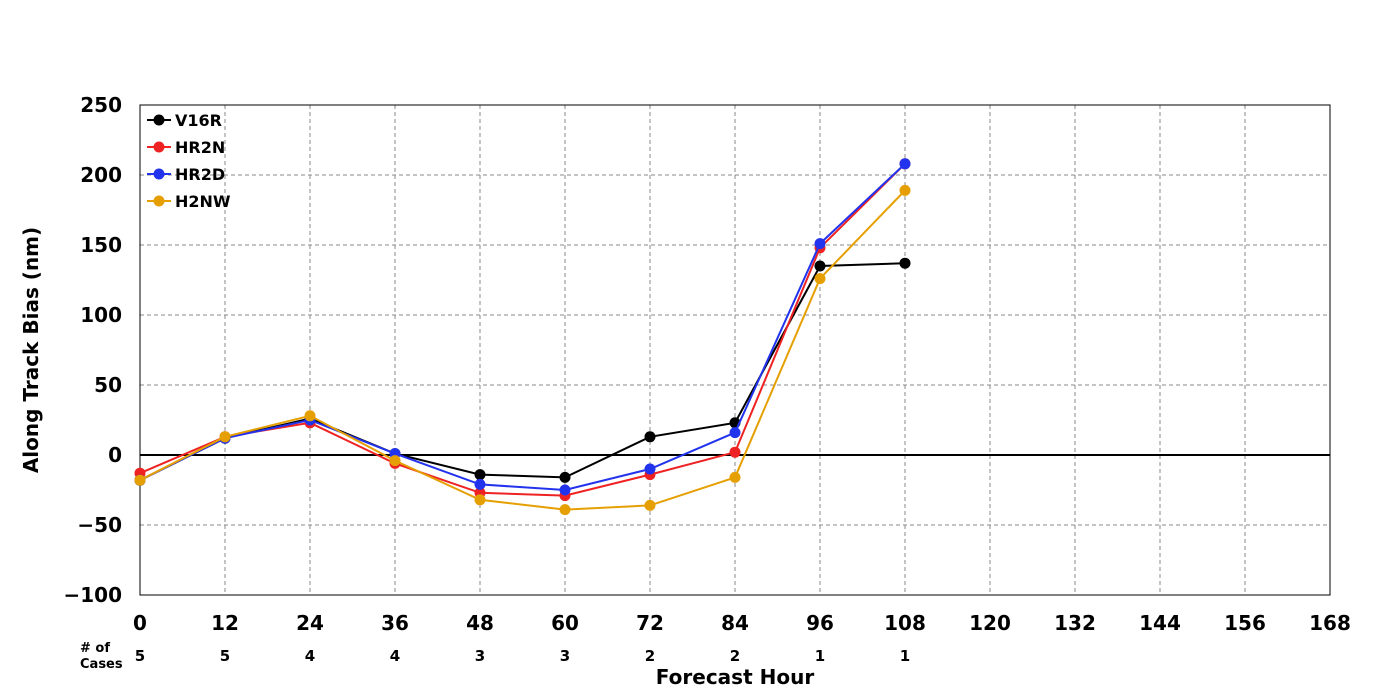  I want to click on legend: V16R HR2N HR2D H2NW, so click(189, 161).